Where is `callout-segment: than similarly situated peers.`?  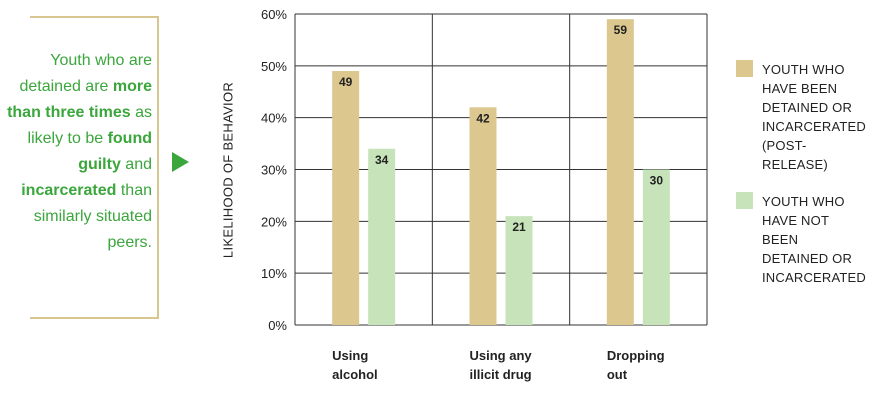
callout-segment: than similarly situated peers. is located at coordinates (92, 216).